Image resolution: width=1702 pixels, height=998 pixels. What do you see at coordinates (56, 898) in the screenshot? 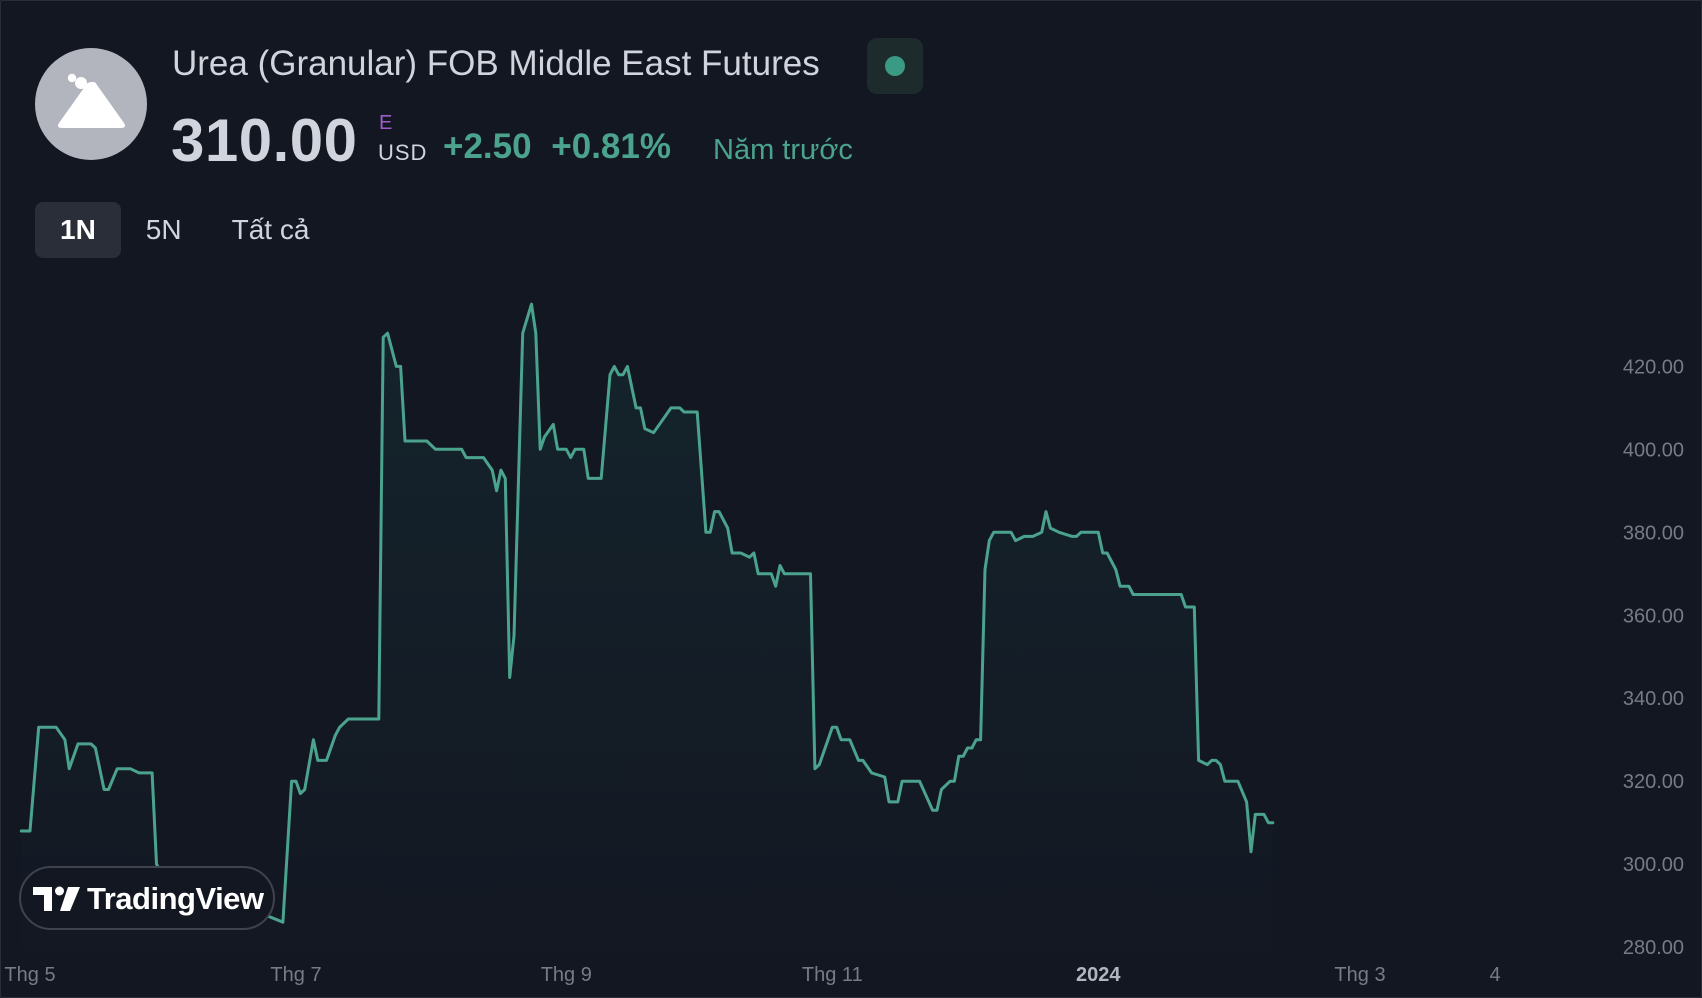
I see `tradingview-logo-icon` at bounding box center [56, 898].